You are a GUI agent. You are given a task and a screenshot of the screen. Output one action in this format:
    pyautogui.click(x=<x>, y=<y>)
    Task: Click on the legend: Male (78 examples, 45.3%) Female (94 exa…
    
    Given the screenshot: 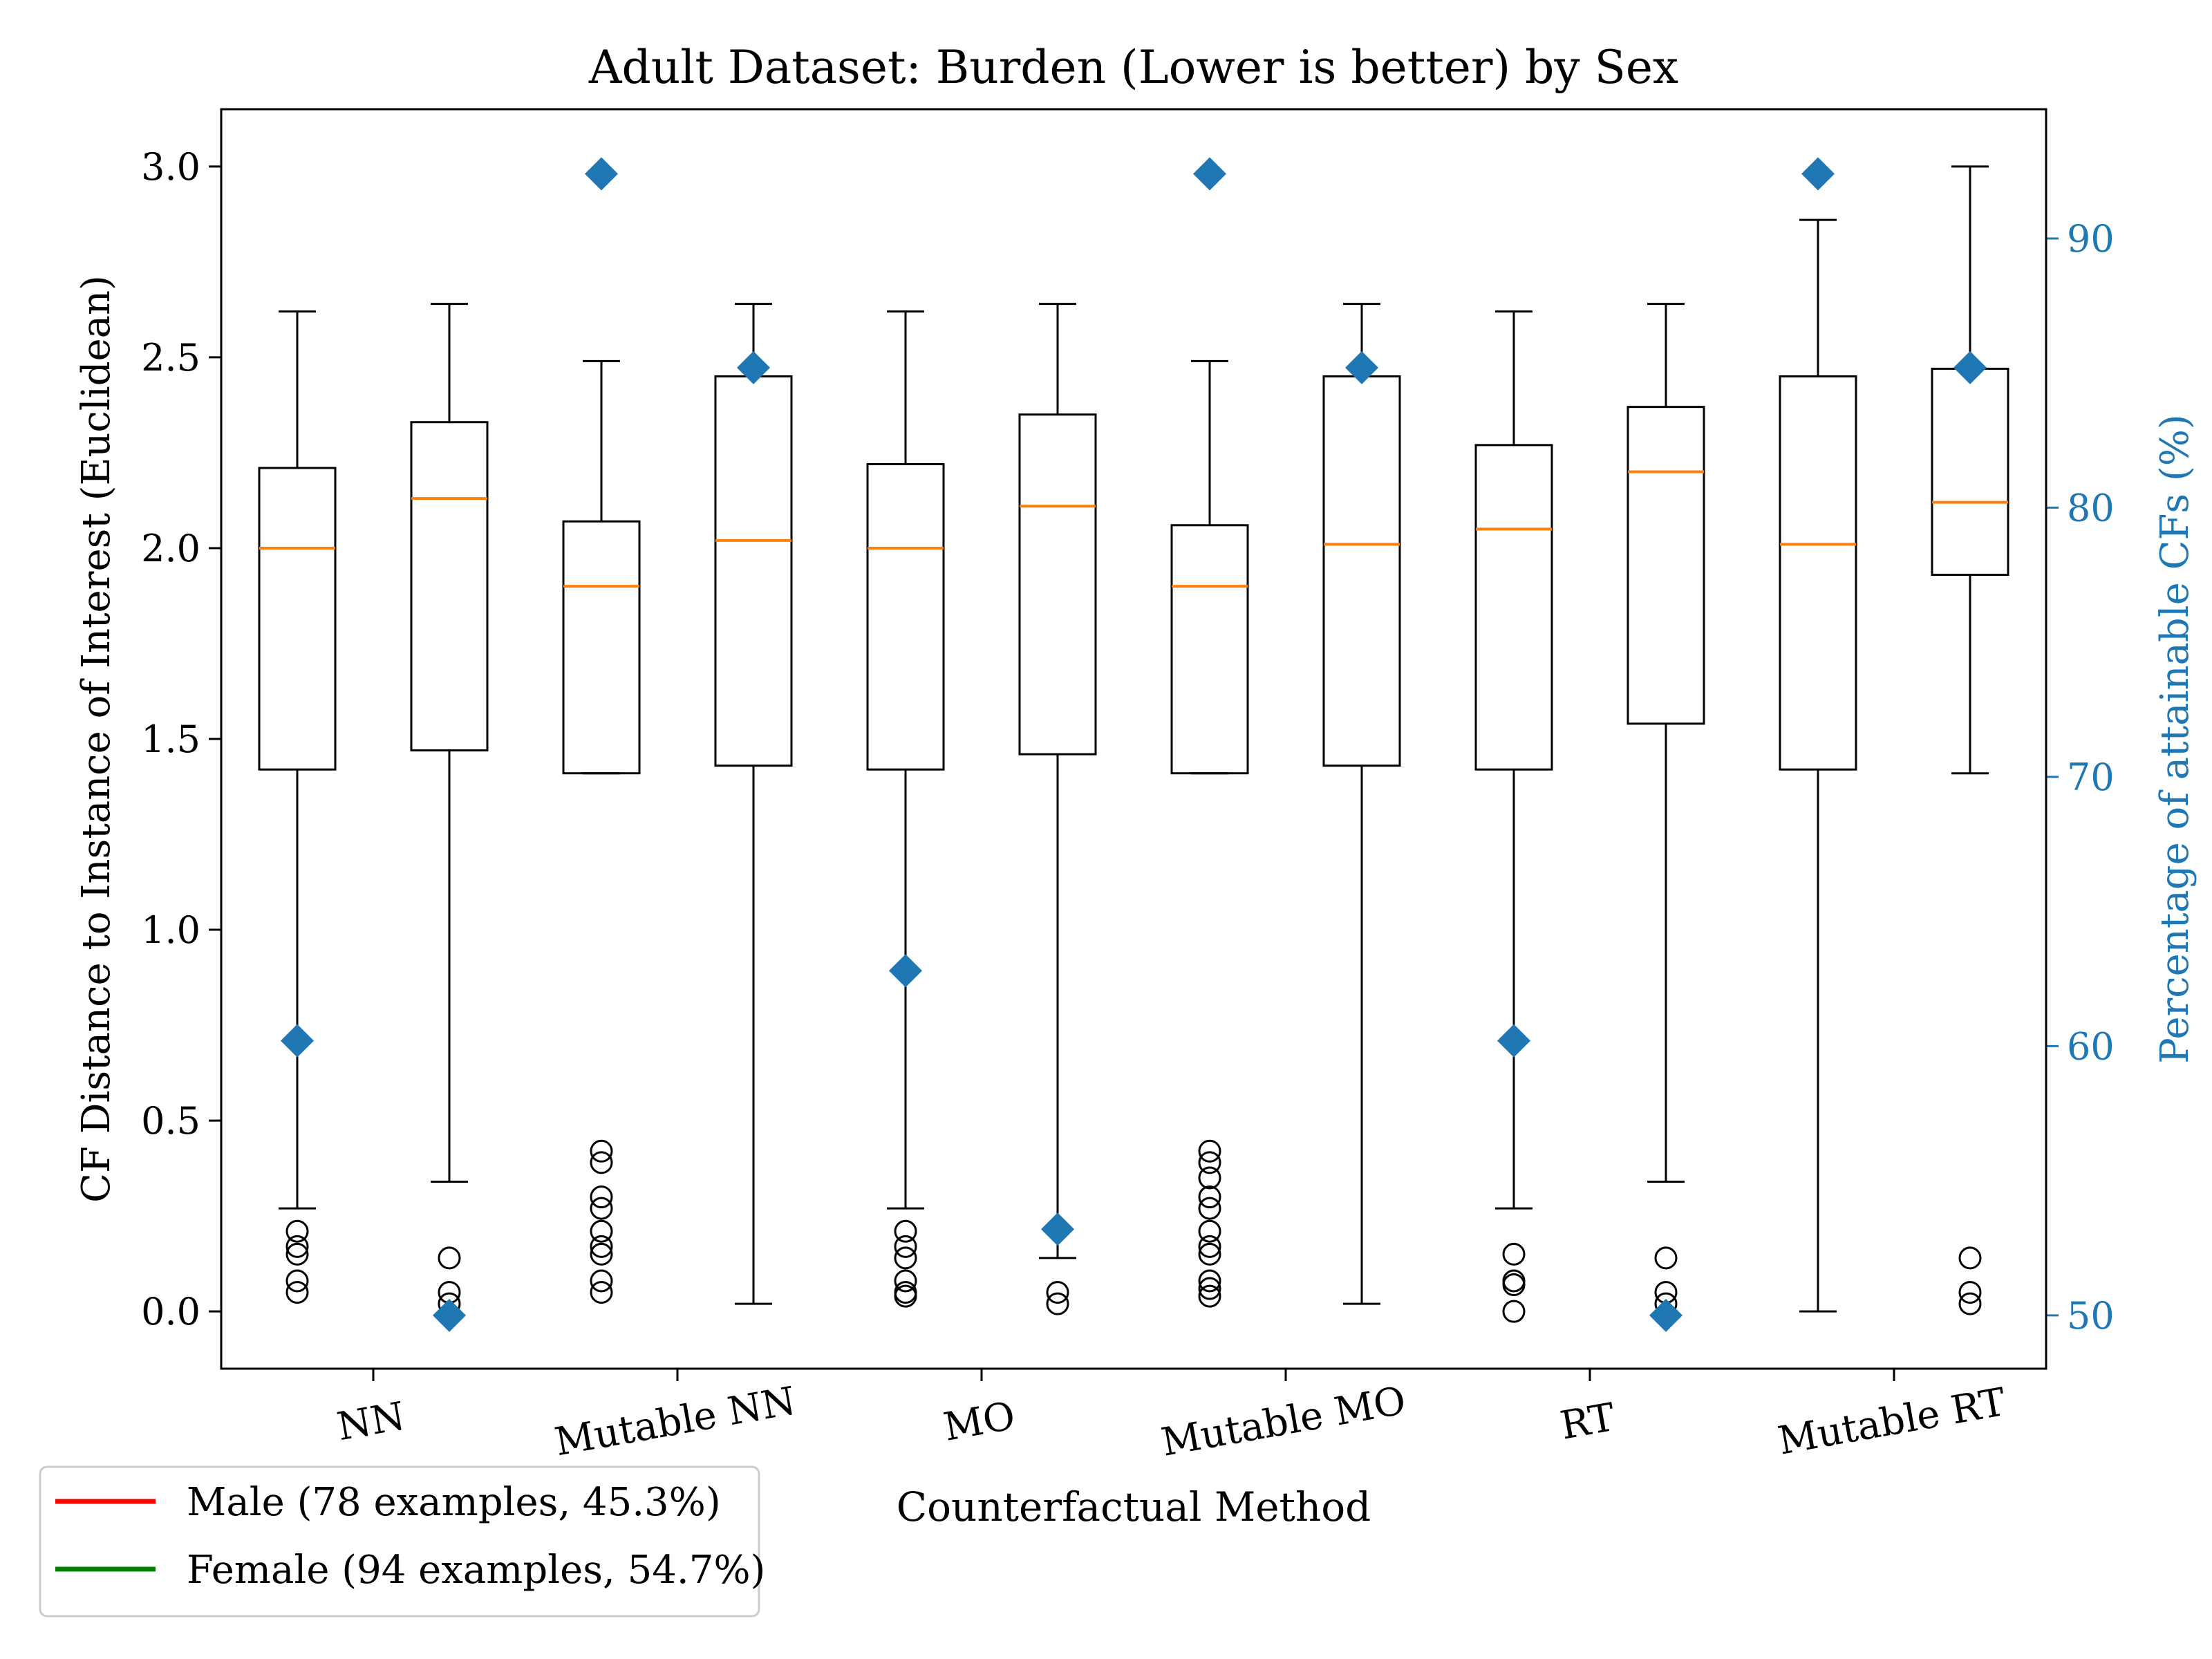 What is the action you would take?
    pyautogui.click(x=402, y=1541)
    